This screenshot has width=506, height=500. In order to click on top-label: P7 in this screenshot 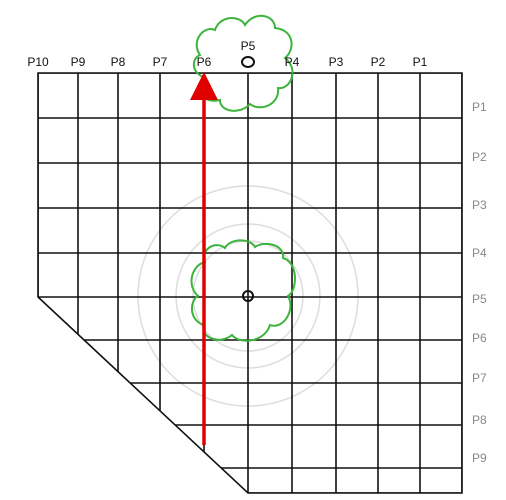, I will do `click(160, 62)`.